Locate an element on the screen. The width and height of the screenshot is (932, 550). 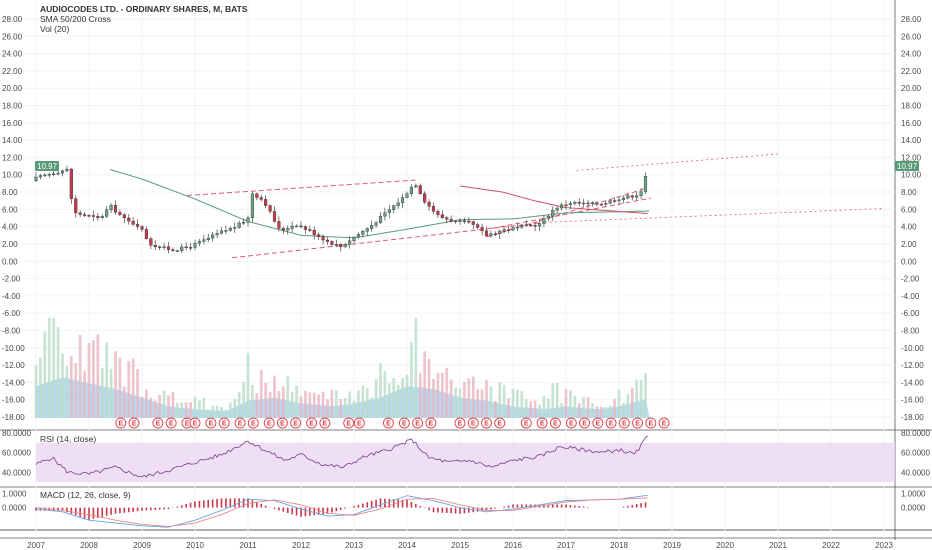
macd-tick-label-right: 1.0000 is located at coordinates (913, 494).